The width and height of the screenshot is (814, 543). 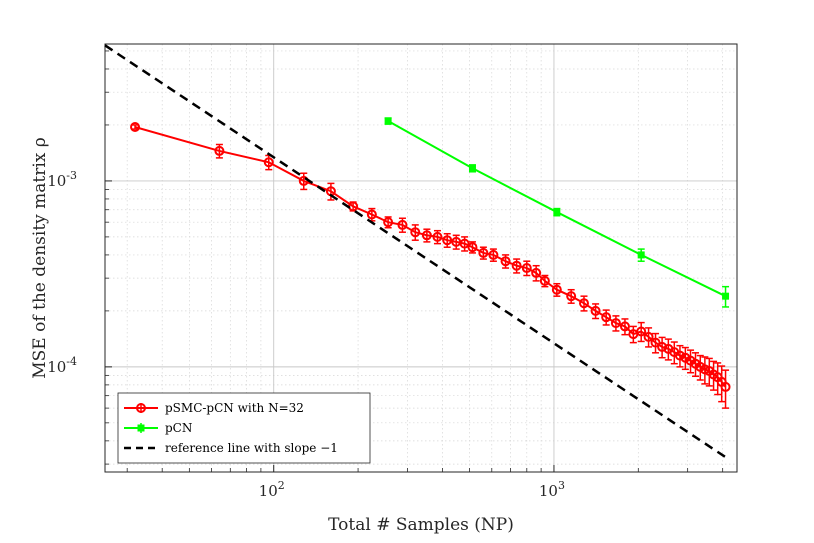 What do you see at coordinates (552, 489) in the screenshot?
I see `x-tick-label: 10³` at bounding box center [552, 489].